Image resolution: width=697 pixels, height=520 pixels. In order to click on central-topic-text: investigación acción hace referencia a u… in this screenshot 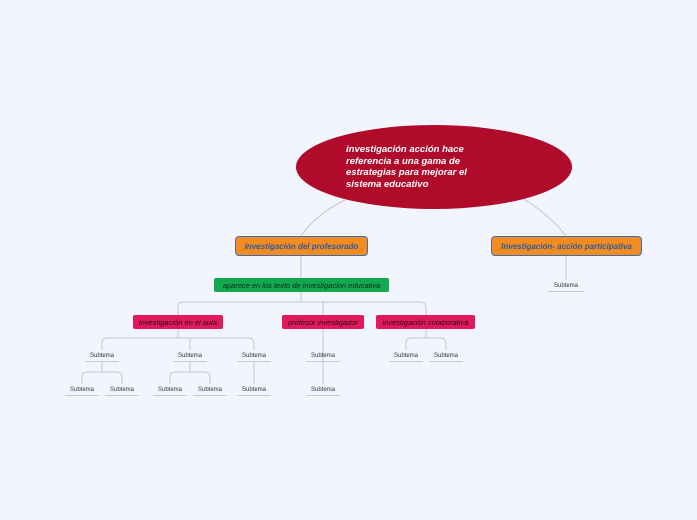, I will do `click(406, 167)`.